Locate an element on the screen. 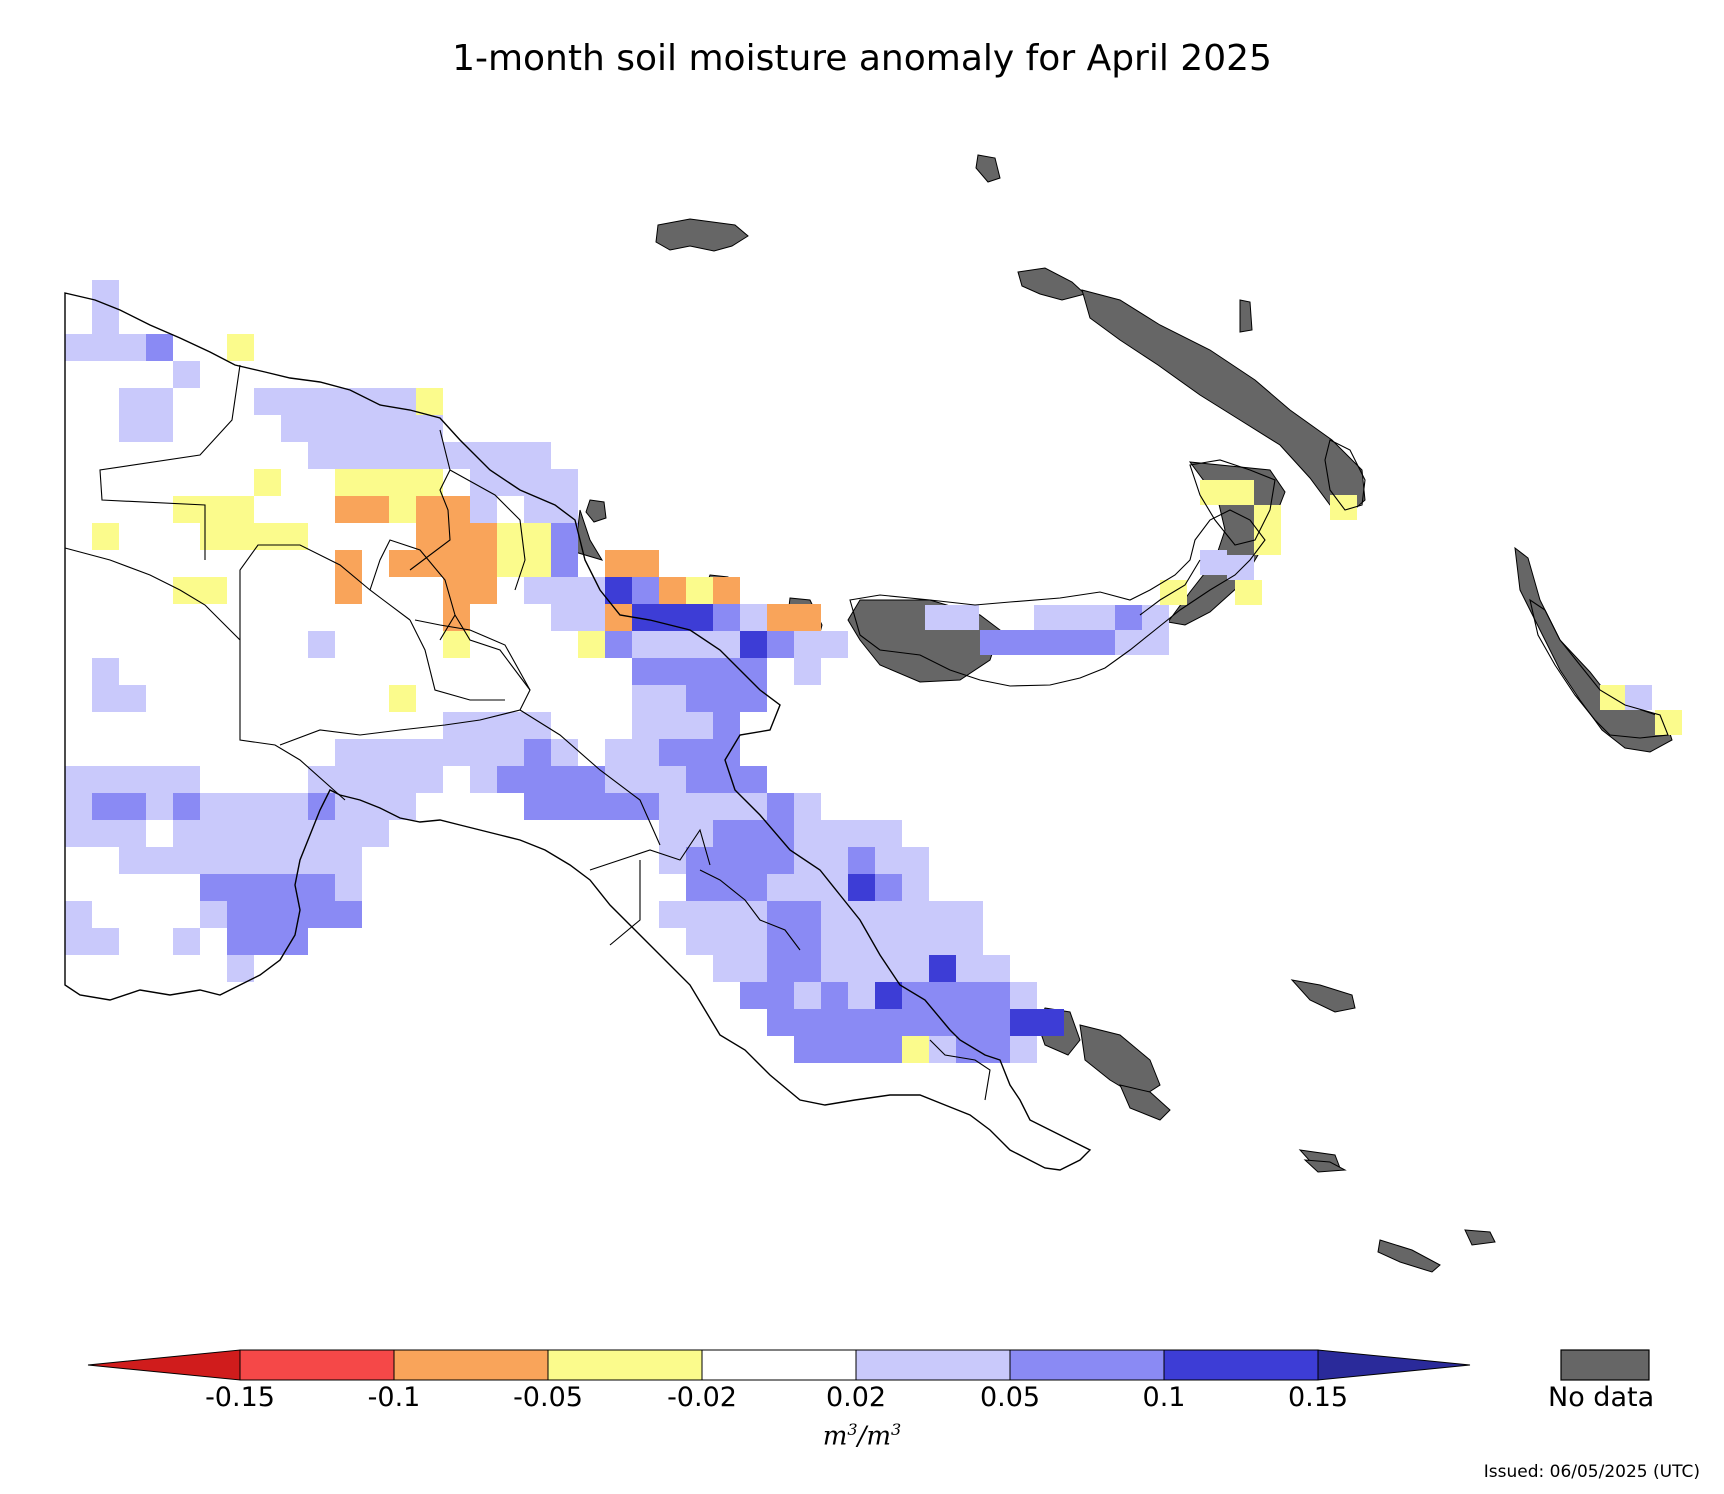 The width and height of the screenshot is (1724, 1494). island-outlines is located at coordinates (1259, 589).